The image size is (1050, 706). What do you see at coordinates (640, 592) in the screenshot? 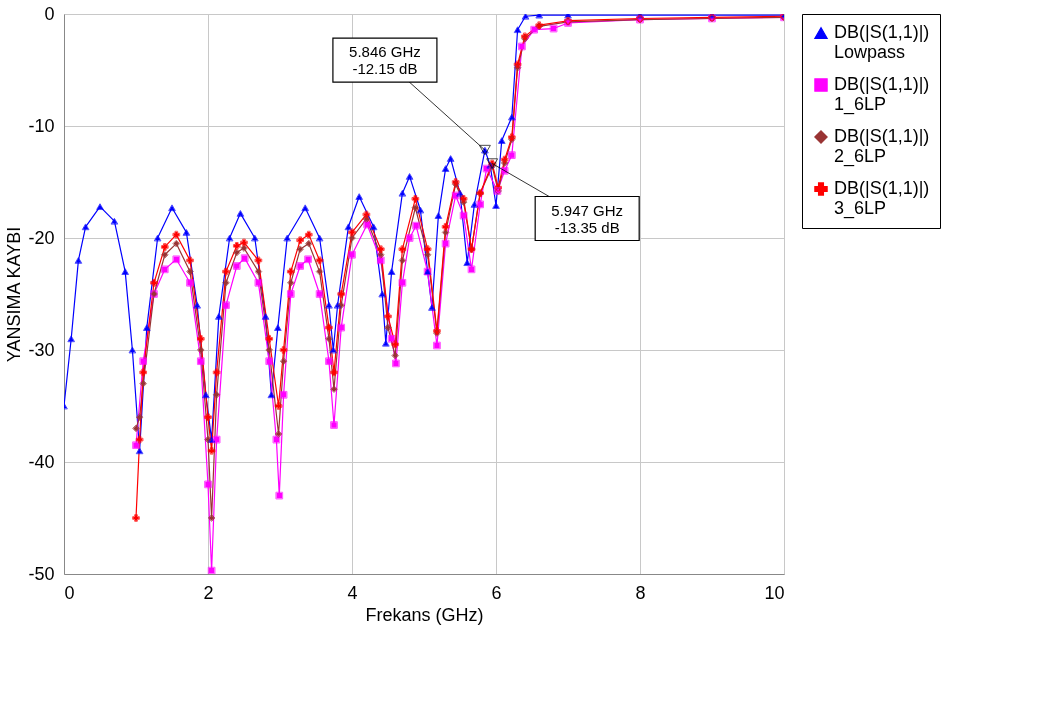
I see `x-tick-label: 8` at bounding box center [640, 592].